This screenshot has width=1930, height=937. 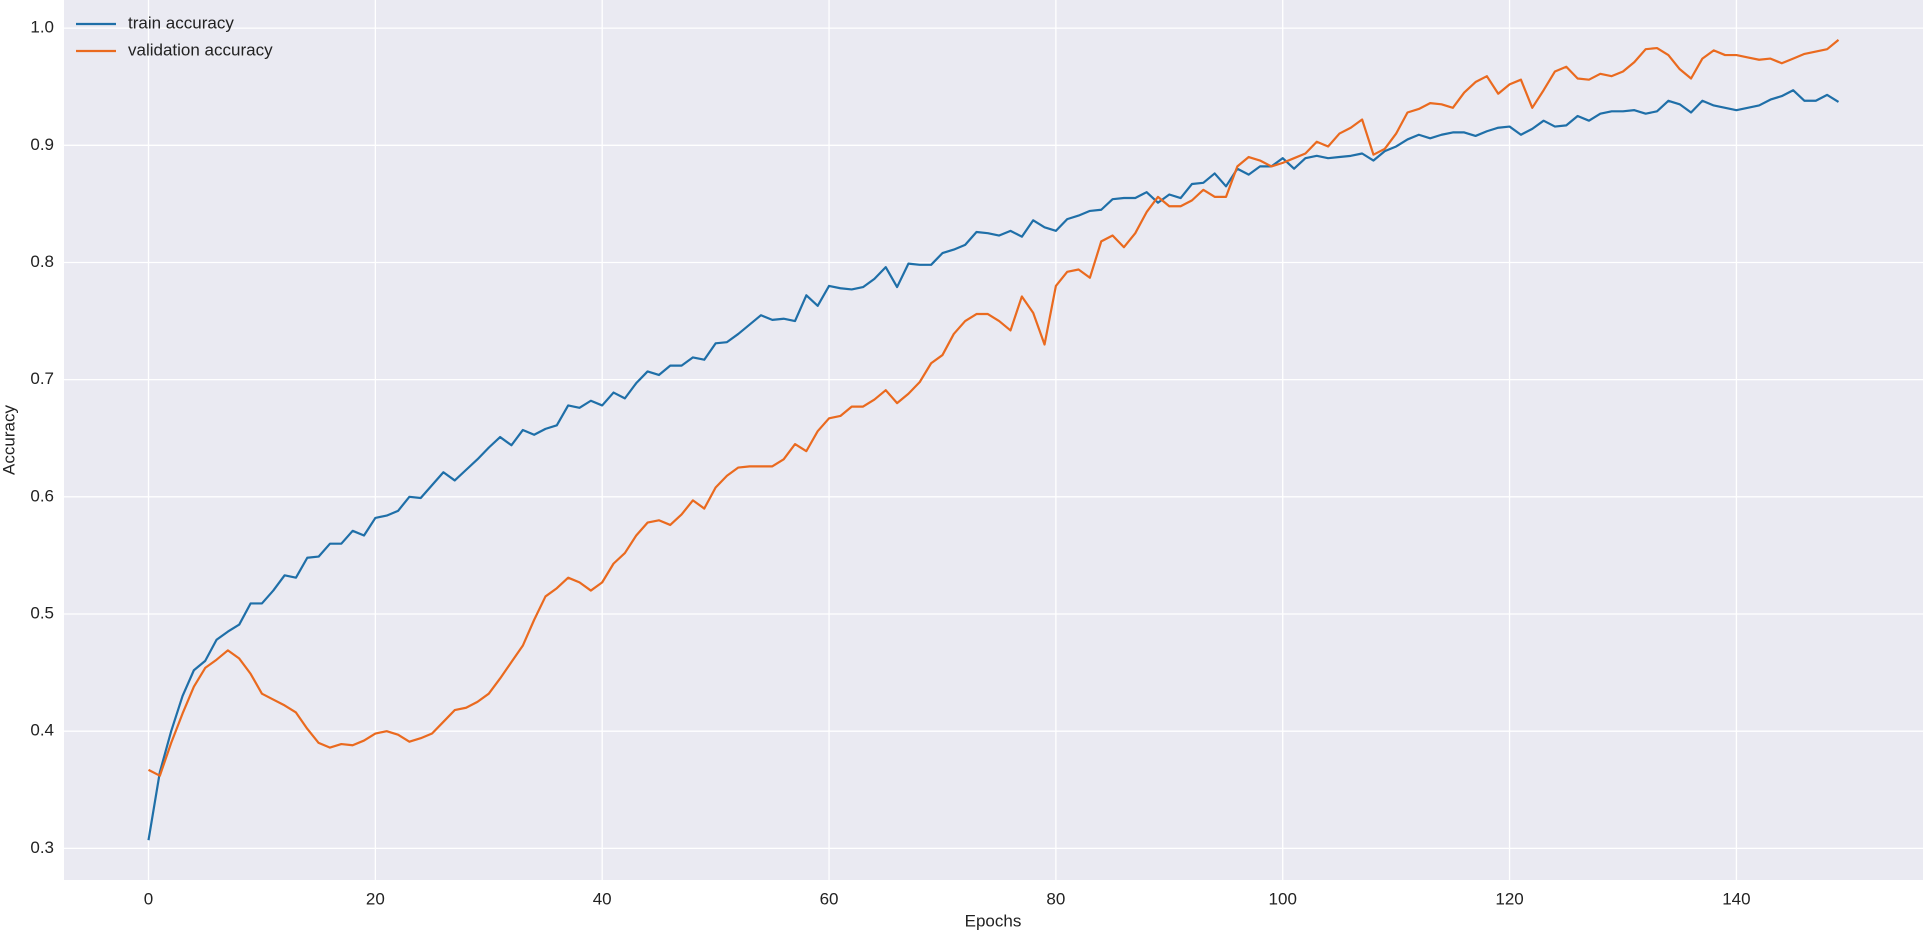 What do you see at coordinates (1736, 898) in the screenshot?
I see `x-tick-label: 140` at bounding box center [1736, 898].